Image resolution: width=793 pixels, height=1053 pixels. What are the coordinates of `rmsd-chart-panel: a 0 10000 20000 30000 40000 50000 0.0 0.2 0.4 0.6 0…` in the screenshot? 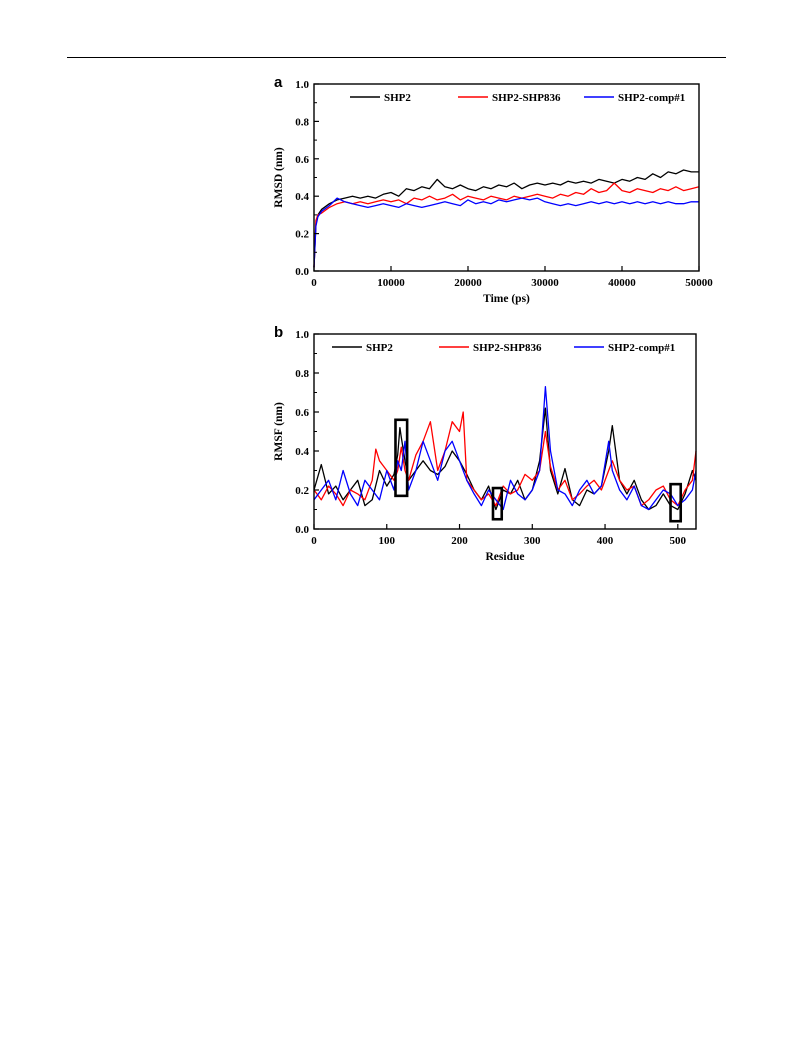 It's located at (498, 190).